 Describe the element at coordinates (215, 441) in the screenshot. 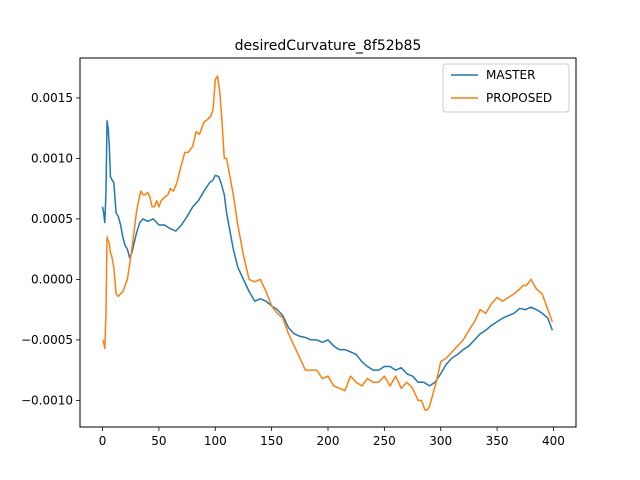

I see `x-tick-label: 100` at that location.